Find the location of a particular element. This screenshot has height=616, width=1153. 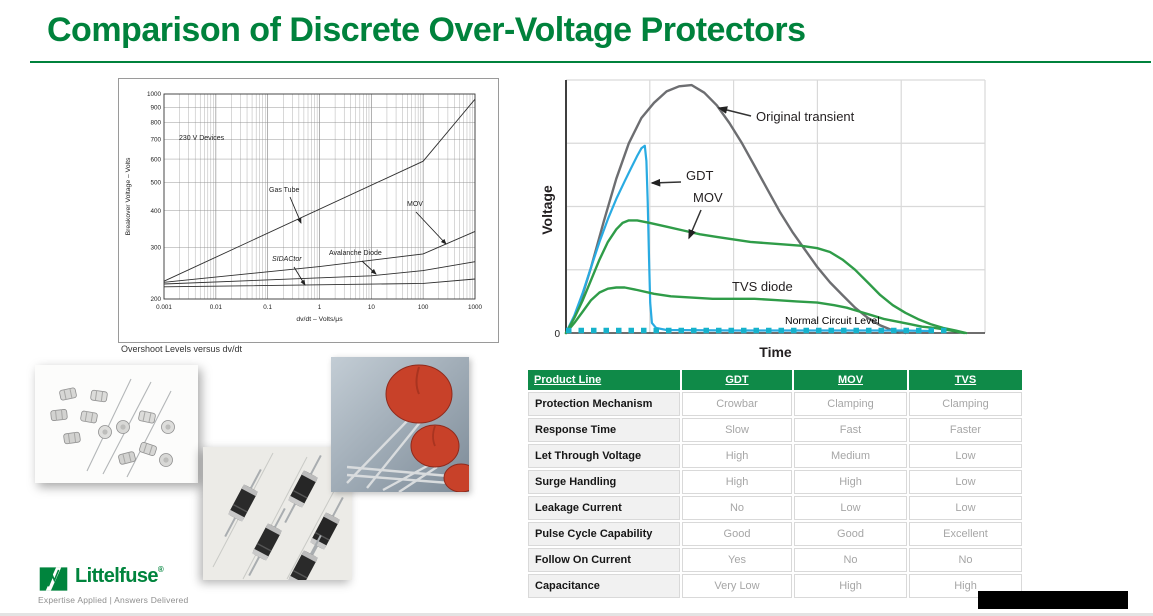

y-tick-label: 600 is located at coordinates (155, 159).